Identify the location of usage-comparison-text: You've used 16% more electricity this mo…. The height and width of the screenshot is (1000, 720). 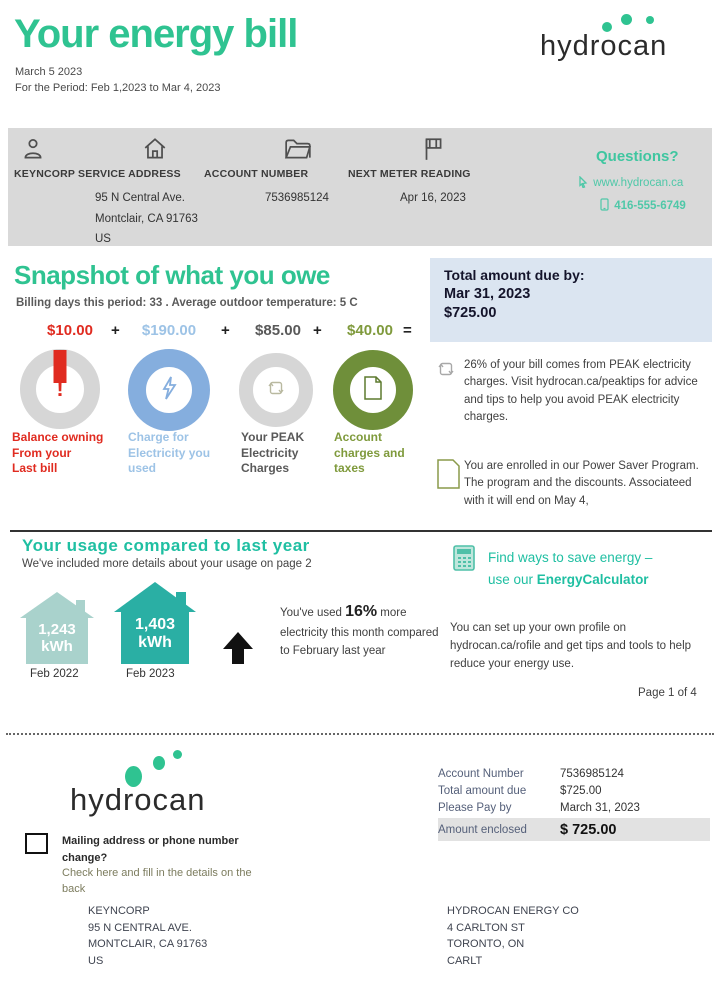
(359, 630).